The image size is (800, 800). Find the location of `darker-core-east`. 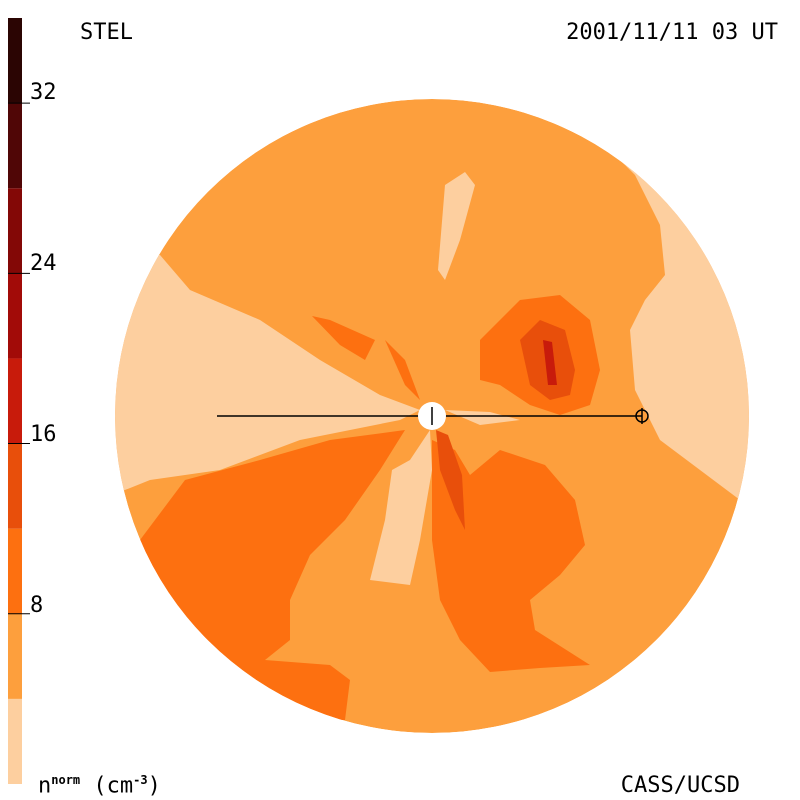

darker-core-east is located at coordinates (550, 362).